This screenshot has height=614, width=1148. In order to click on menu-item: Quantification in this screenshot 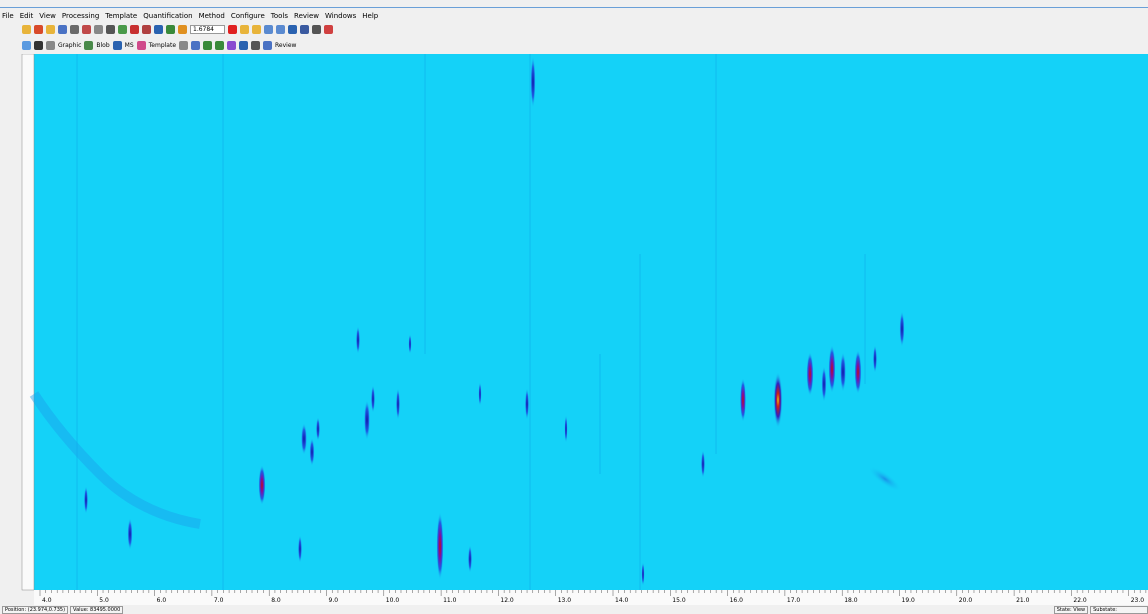, I will do `click(168, 16)`.